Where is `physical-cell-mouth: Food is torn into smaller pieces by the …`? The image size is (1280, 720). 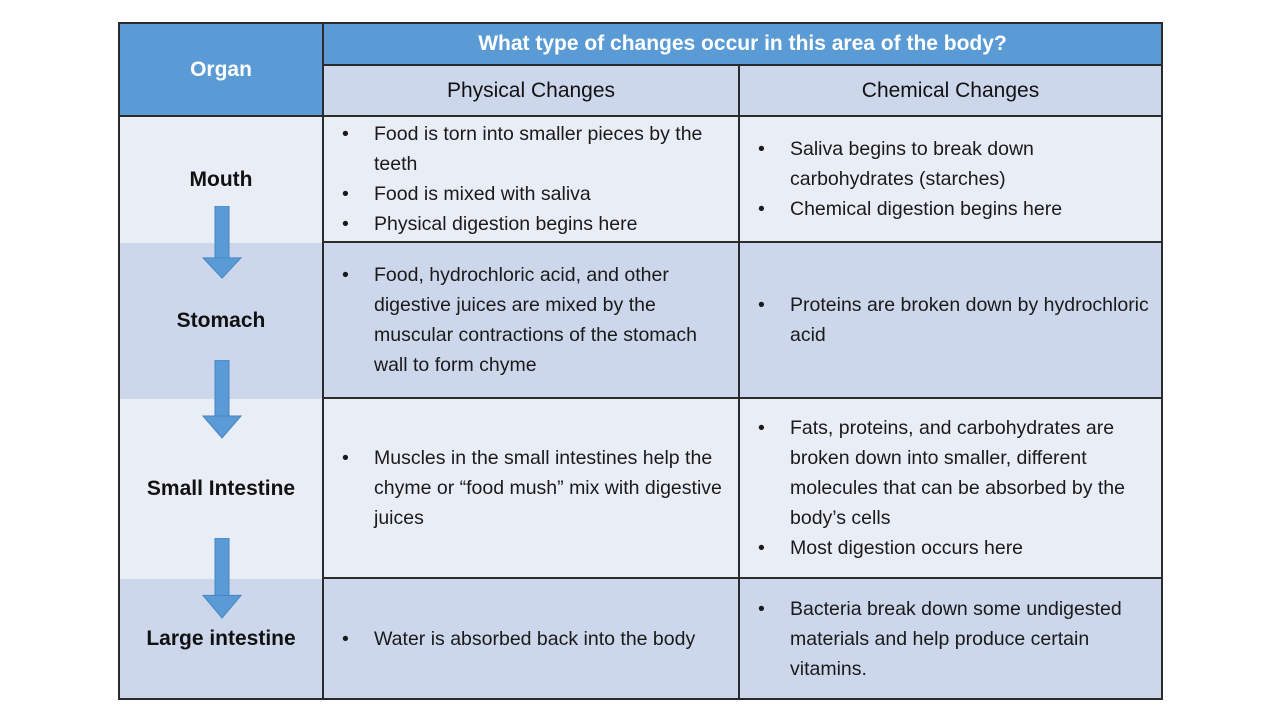 physical-cell-mouth: Food is torn into smaller pieces by the … is located at coordinates (532, 180).